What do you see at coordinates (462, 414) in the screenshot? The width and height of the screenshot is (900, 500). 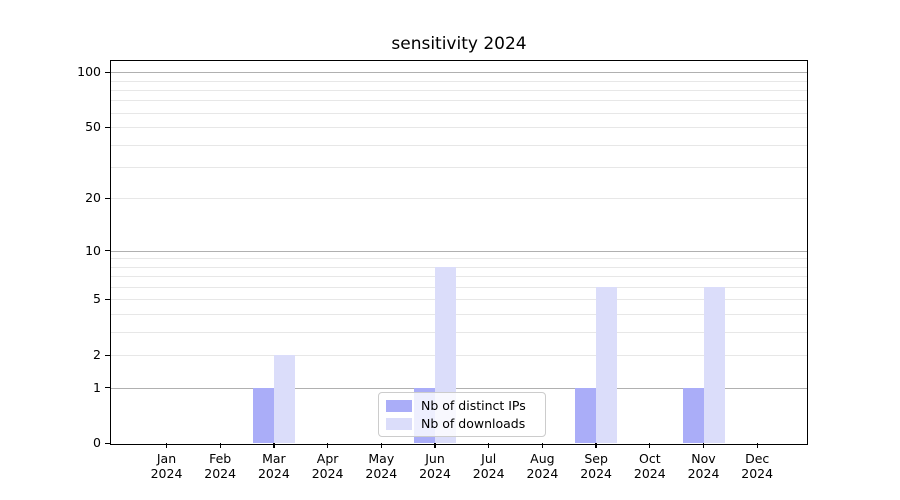 I see `legend: Nb of distinct IPs Nb of downloads` at bounding box center [462, 414].